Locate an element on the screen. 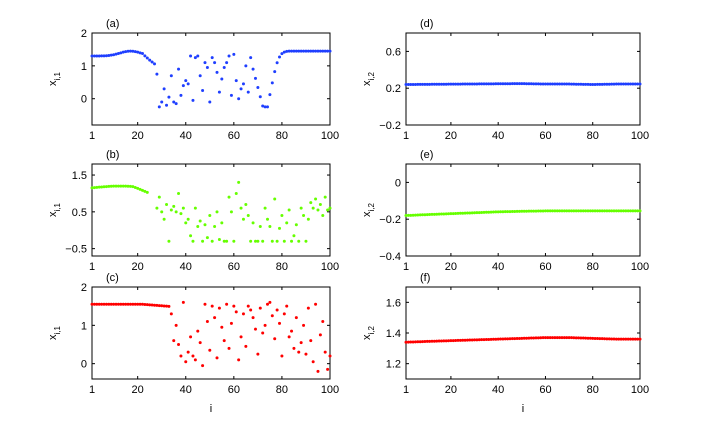 This screenshot has height=432, width=708. x-tick-label: 20 is located at coordinates (451, 390).